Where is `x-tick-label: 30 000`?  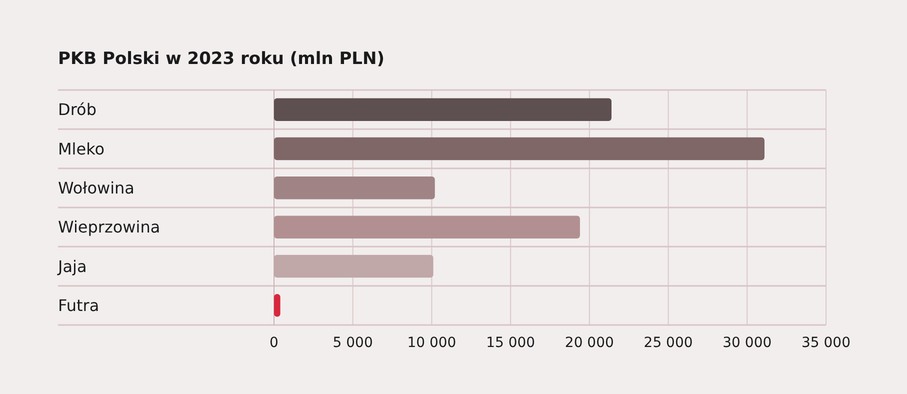 x-tick-label: 30 000 is located at coordinates (747, 343).